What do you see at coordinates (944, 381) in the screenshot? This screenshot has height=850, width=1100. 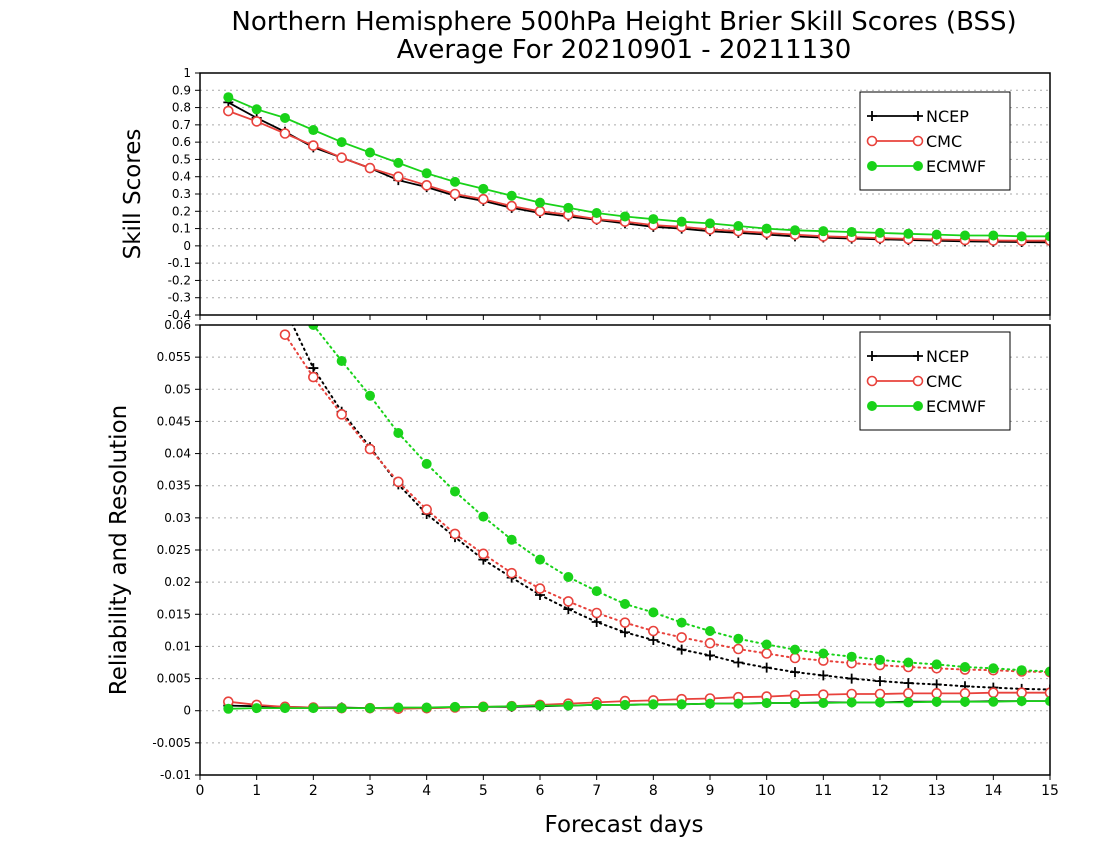 I see `legend-label-cmc: CMC` at bounding box center [944, 381].